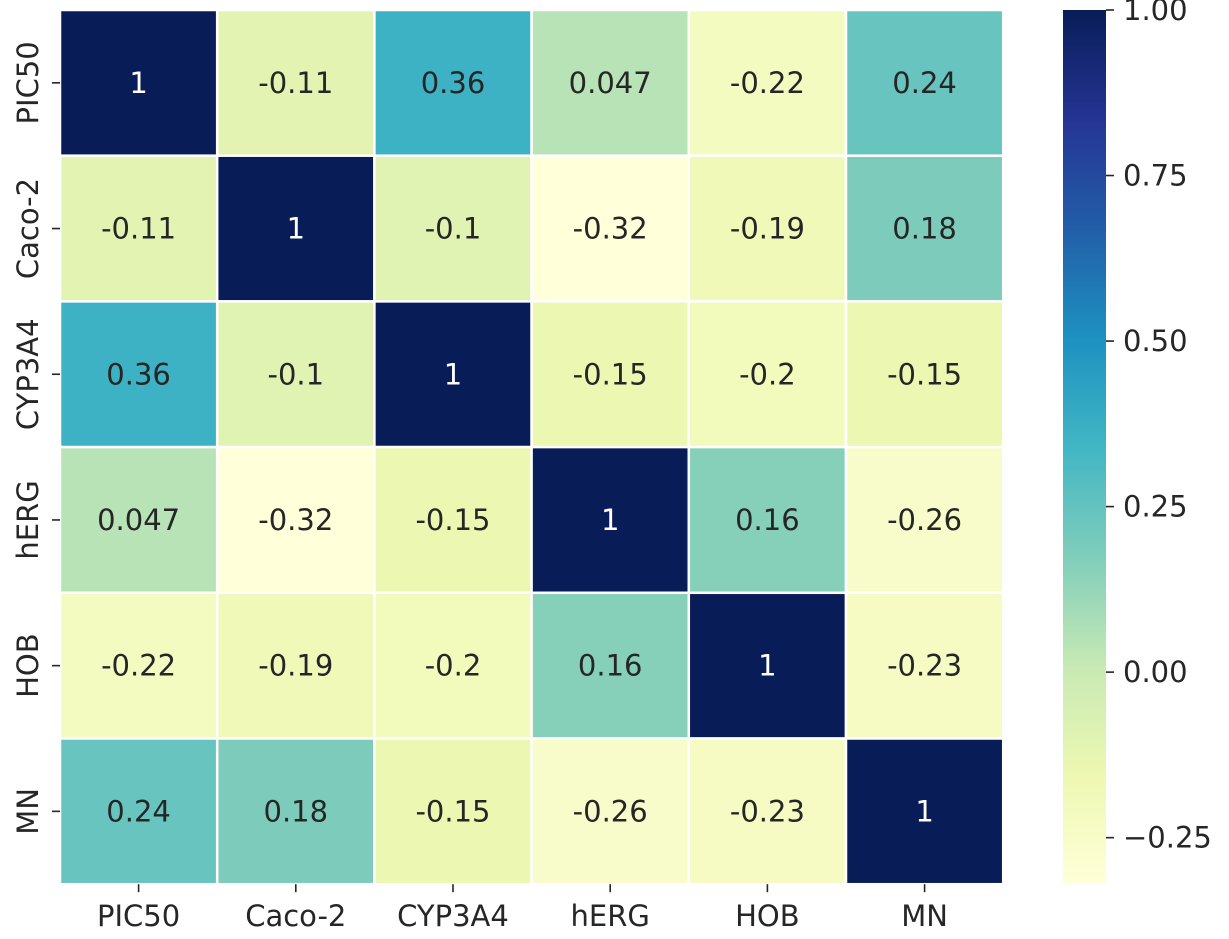  I want to click on heatmap-cell-hob-cyp3a4, so click(453, 665).